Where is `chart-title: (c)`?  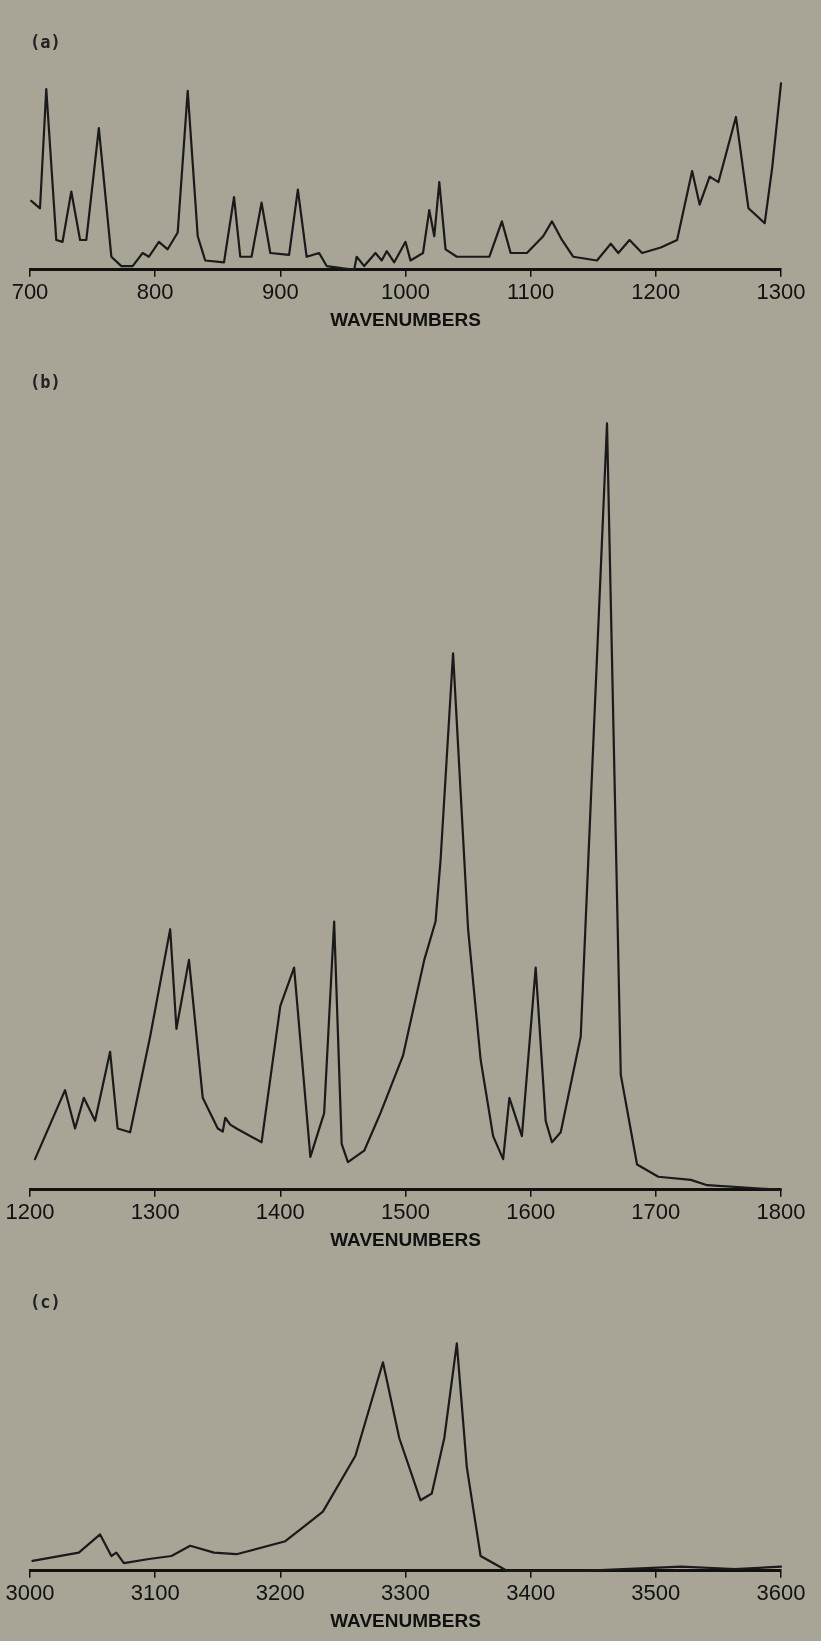 chart-title: (c) is located at coordinates (45, 1301).